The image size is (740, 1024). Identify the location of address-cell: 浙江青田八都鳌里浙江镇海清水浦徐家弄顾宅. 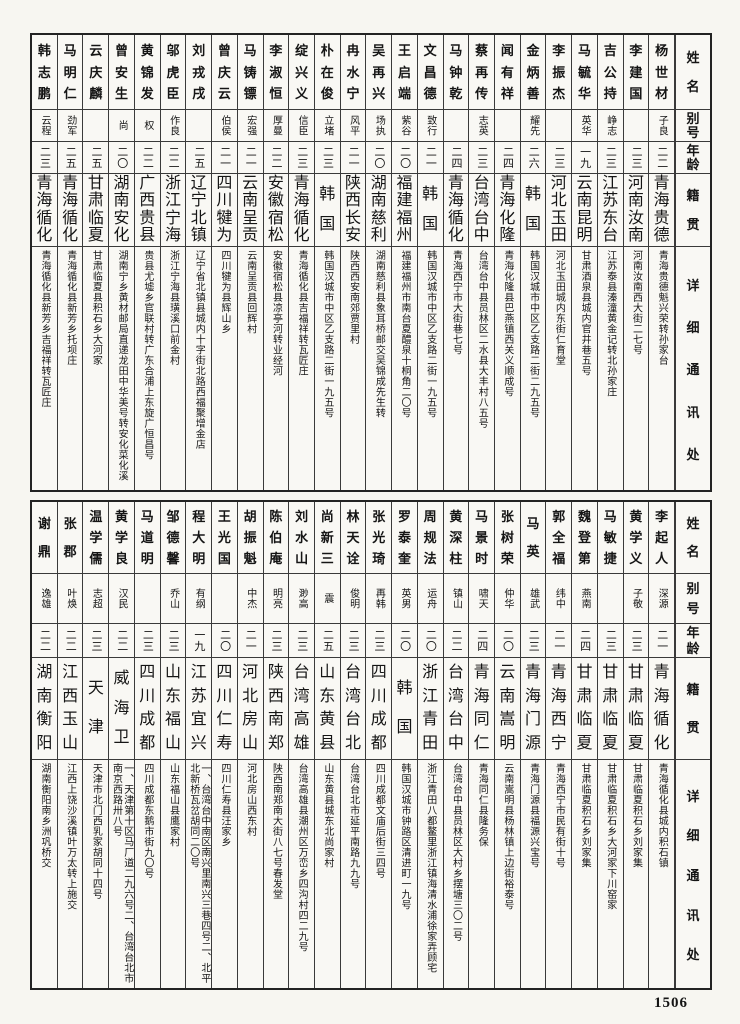
(430, 874).